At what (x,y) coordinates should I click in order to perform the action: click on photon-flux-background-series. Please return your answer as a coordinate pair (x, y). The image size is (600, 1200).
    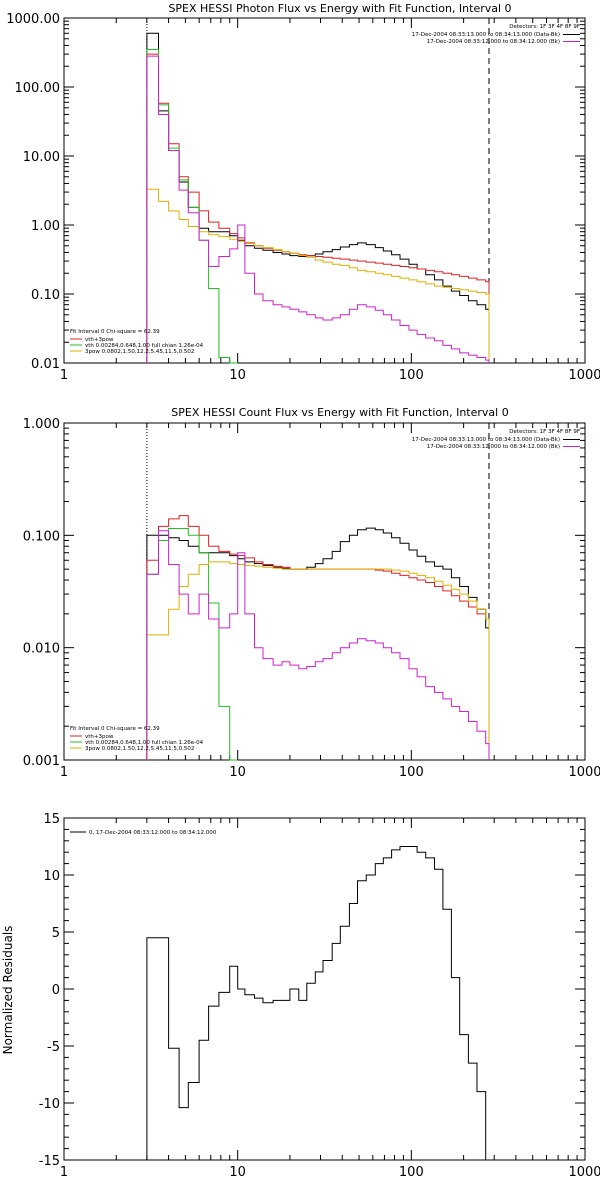
    Looking at the image, I should click on (318, 209).